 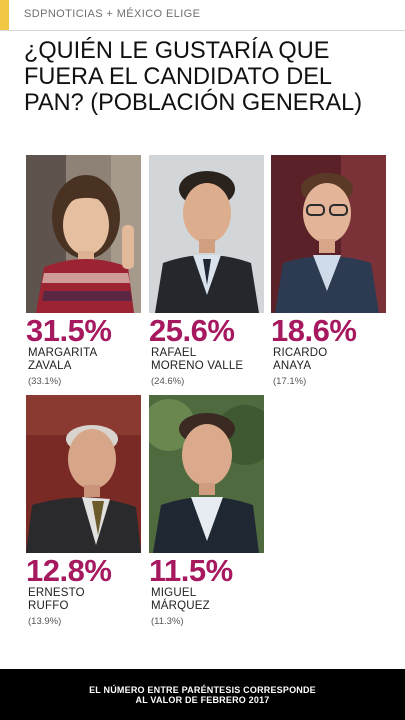 I want to click on candidate-card-anaya: 18.6% RICARDO ANAYA (17.1%), so click(x=330, y=275).